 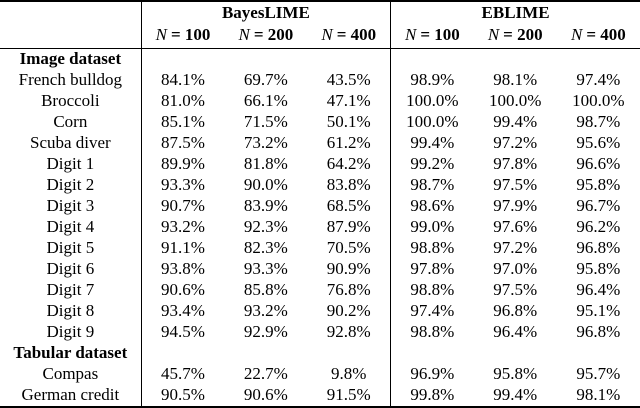 What do you see at coordinates (182, 164) in the screenshot?
I see `cell-value: 89.9%` at bounding box center [182, 164].